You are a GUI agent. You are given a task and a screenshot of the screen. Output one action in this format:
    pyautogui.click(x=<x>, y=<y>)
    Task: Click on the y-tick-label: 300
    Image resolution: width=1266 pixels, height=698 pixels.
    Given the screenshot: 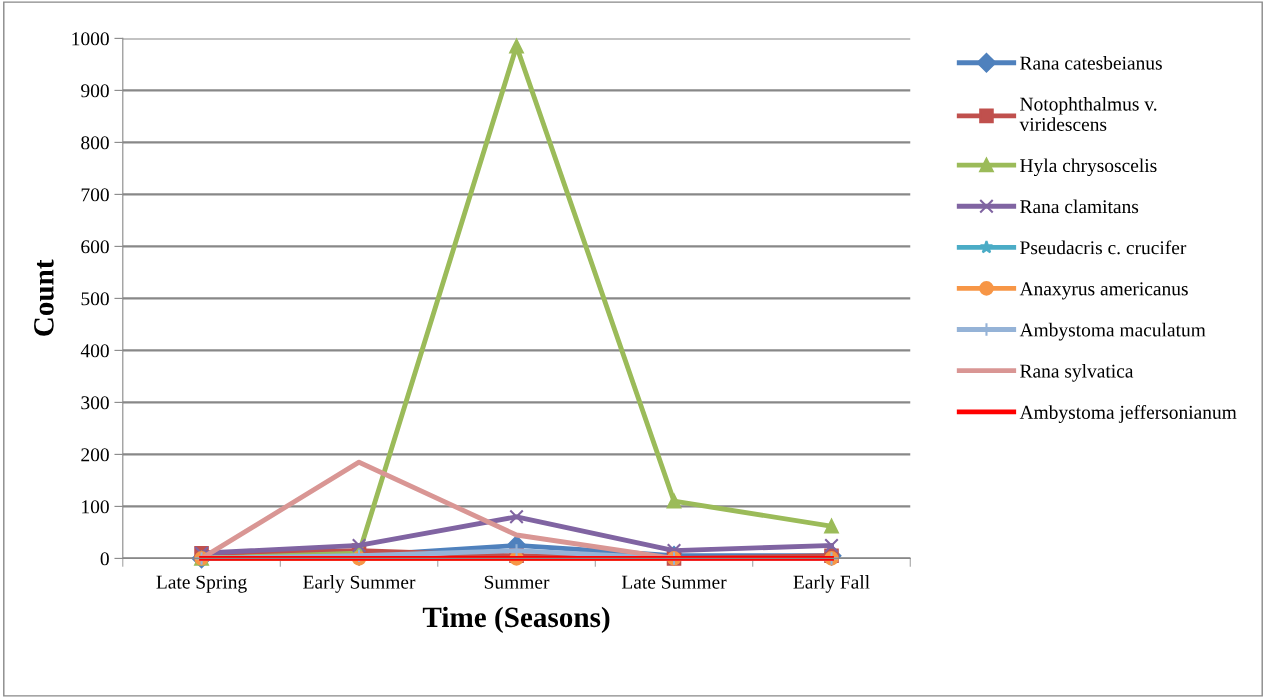 What is the action you would take?
    pyautogui.click(x=95, y=403)
    